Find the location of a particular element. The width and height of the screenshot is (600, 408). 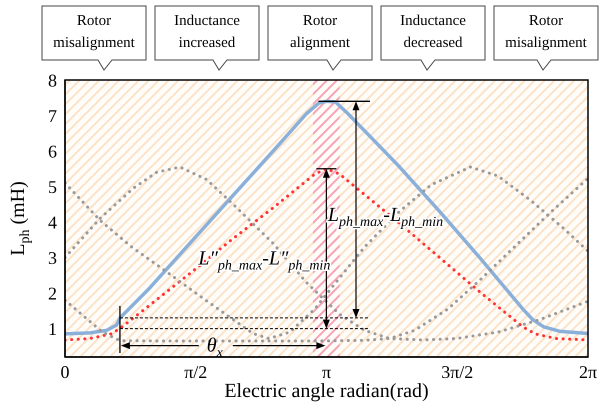

y-tick-label: 5 is located at coordinates (52, 186).